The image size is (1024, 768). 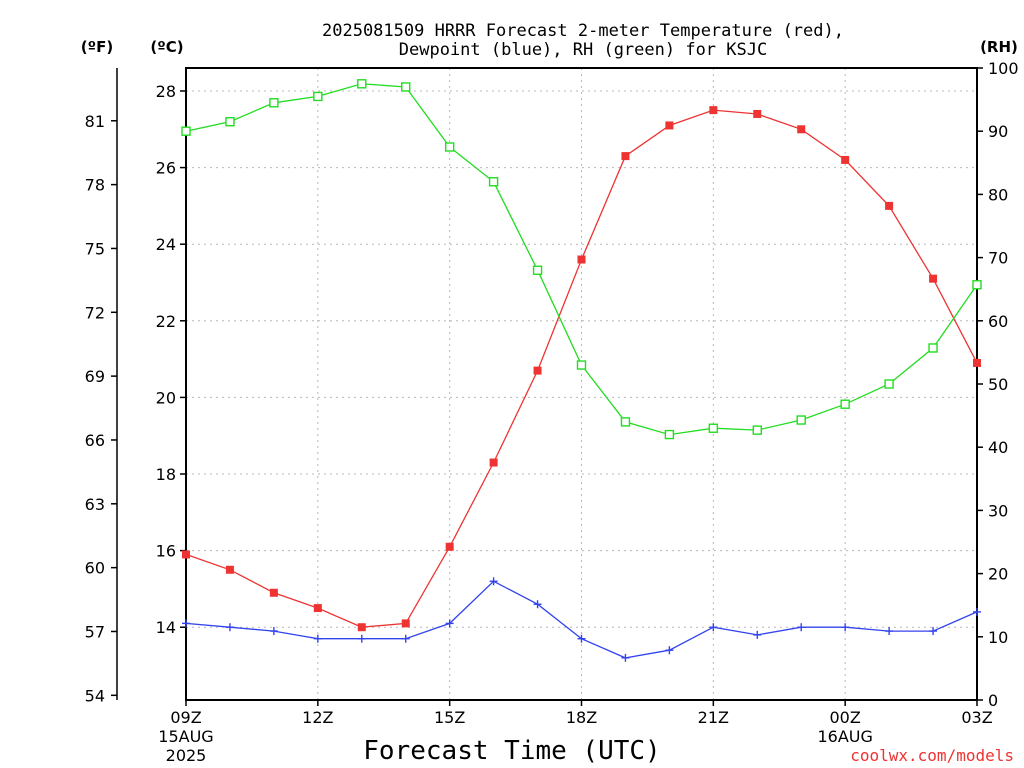 What do you see at coordinates (449, 717) in the screenshot?
I see `x-tick-label: 15Z` at bounding box center [449, 717].